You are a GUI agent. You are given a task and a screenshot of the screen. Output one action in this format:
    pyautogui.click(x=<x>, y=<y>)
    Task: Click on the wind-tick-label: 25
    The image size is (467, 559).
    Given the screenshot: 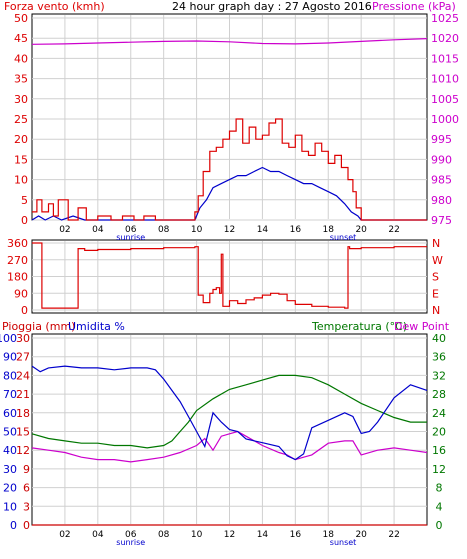 What is the action you would take?
    pyautogui.click(x=21, y=119)
    